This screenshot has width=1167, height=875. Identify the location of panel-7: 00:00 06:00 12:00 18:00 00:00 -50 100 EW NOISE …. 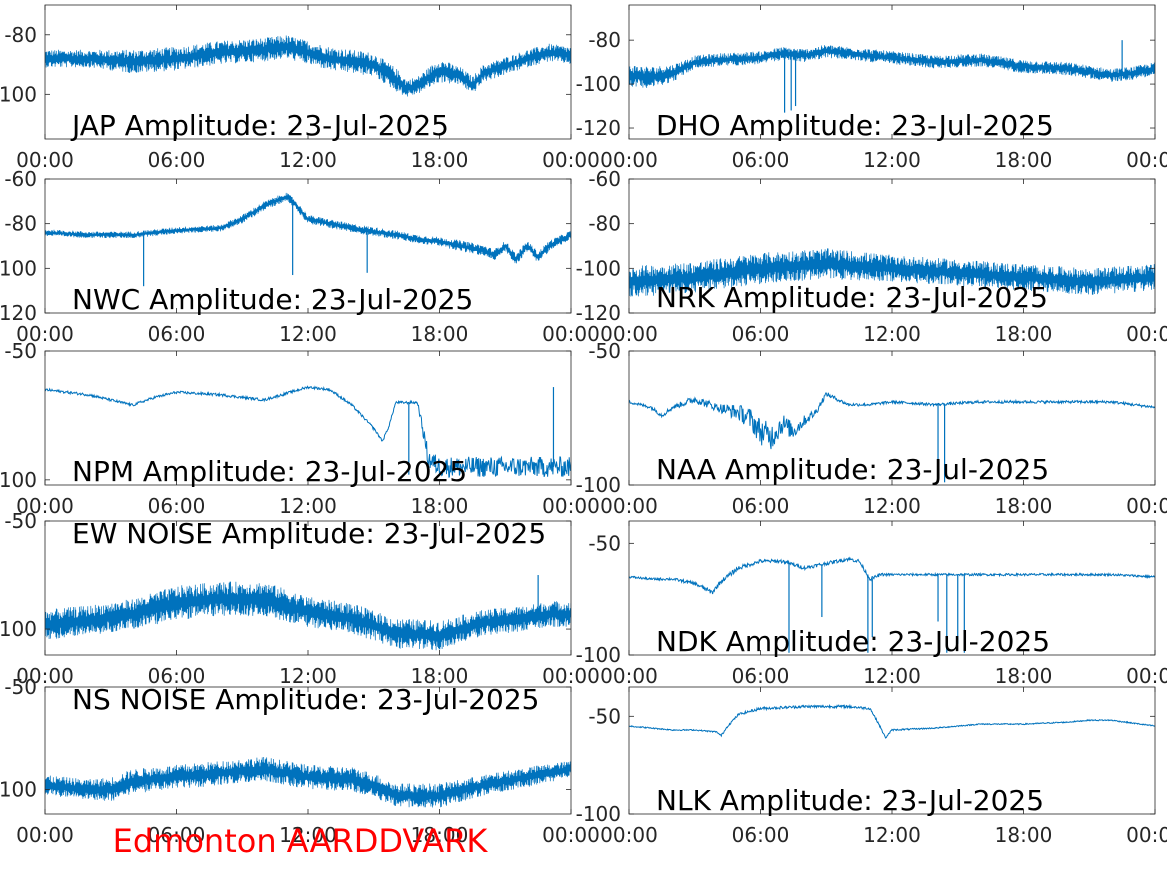
(300, 598).